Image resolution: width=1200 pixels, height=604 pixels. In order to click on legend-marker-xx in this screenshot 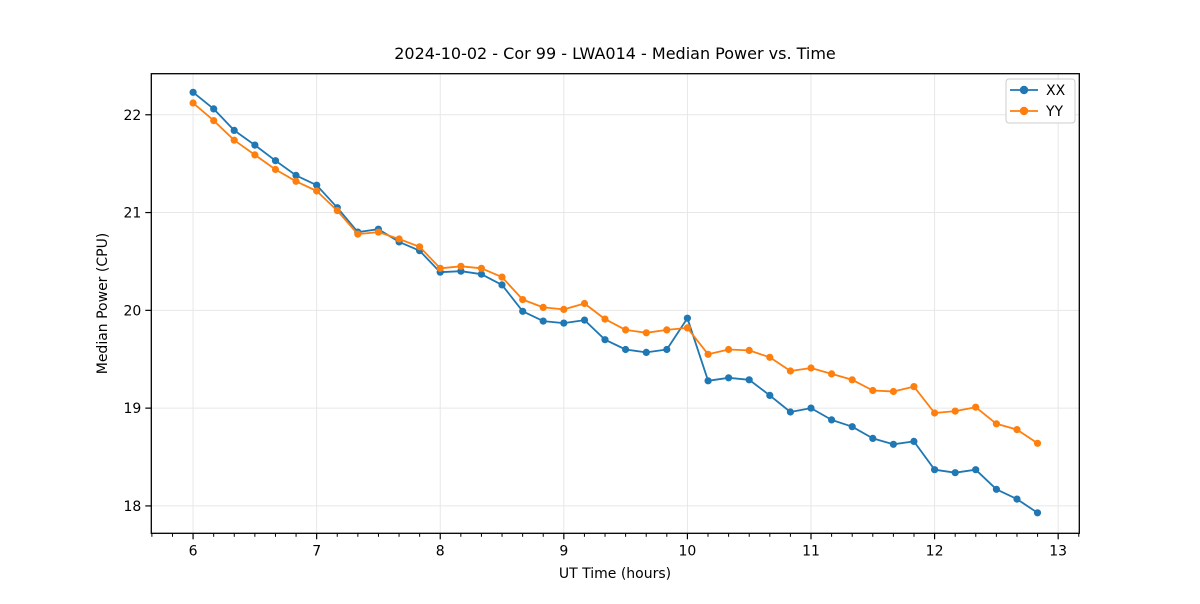, I will do `click(1024, 90)`.